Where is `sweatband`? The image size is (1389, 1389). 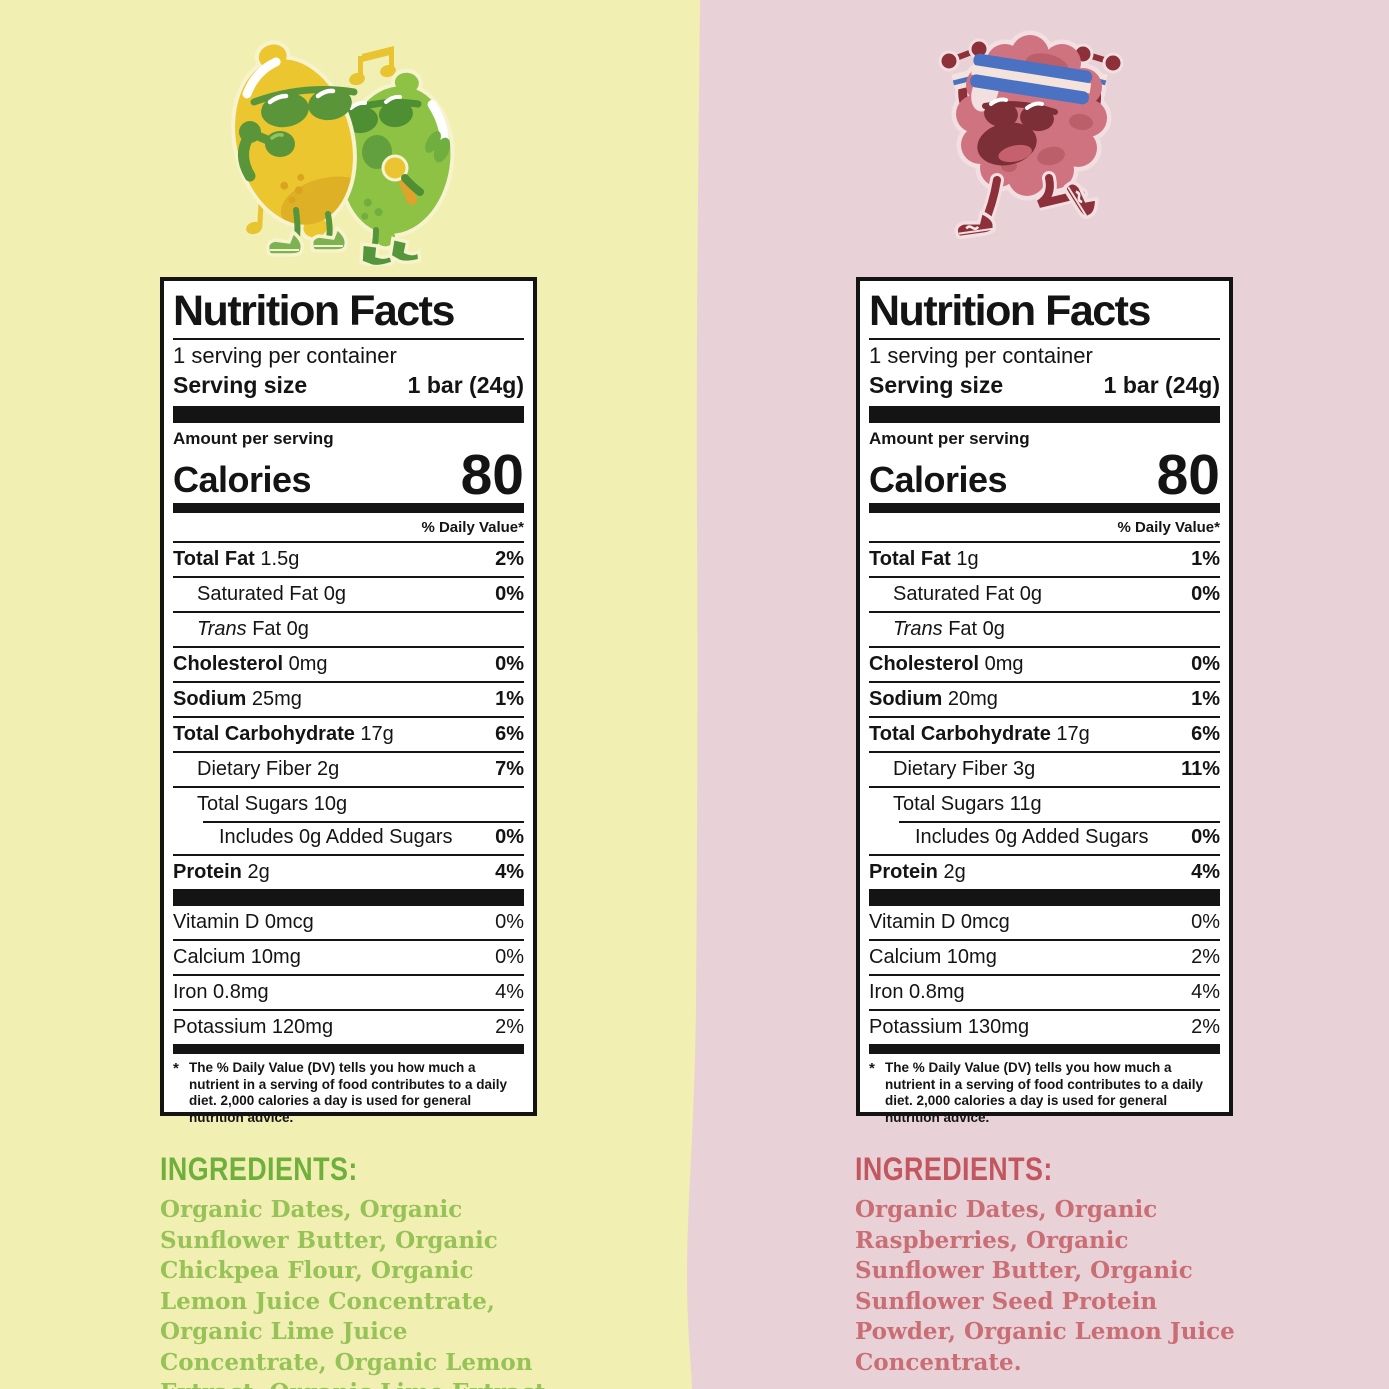
sweatband is located at coordinates (1031, 79).